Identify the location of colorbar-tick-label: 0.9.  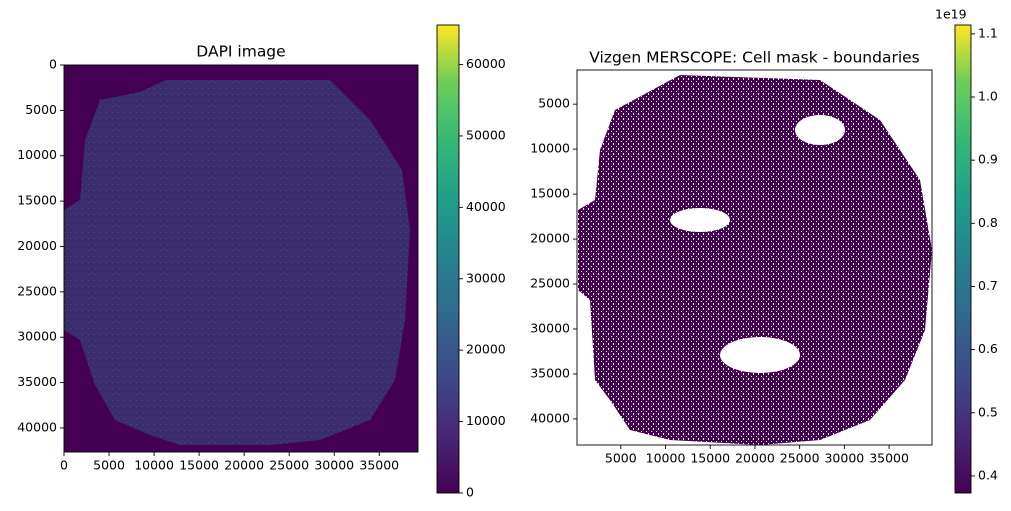
(988, 159).